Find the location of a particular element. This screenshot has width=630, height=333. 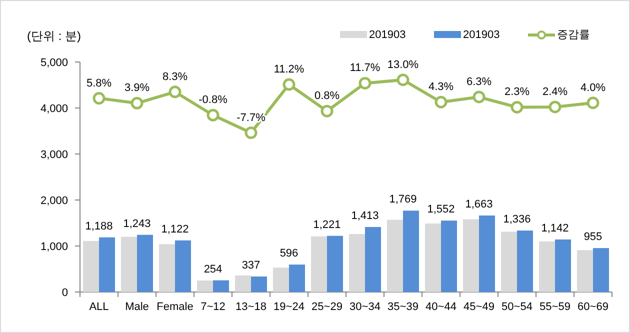

y-tick-label: 0 is located at coordinates (65, 293).